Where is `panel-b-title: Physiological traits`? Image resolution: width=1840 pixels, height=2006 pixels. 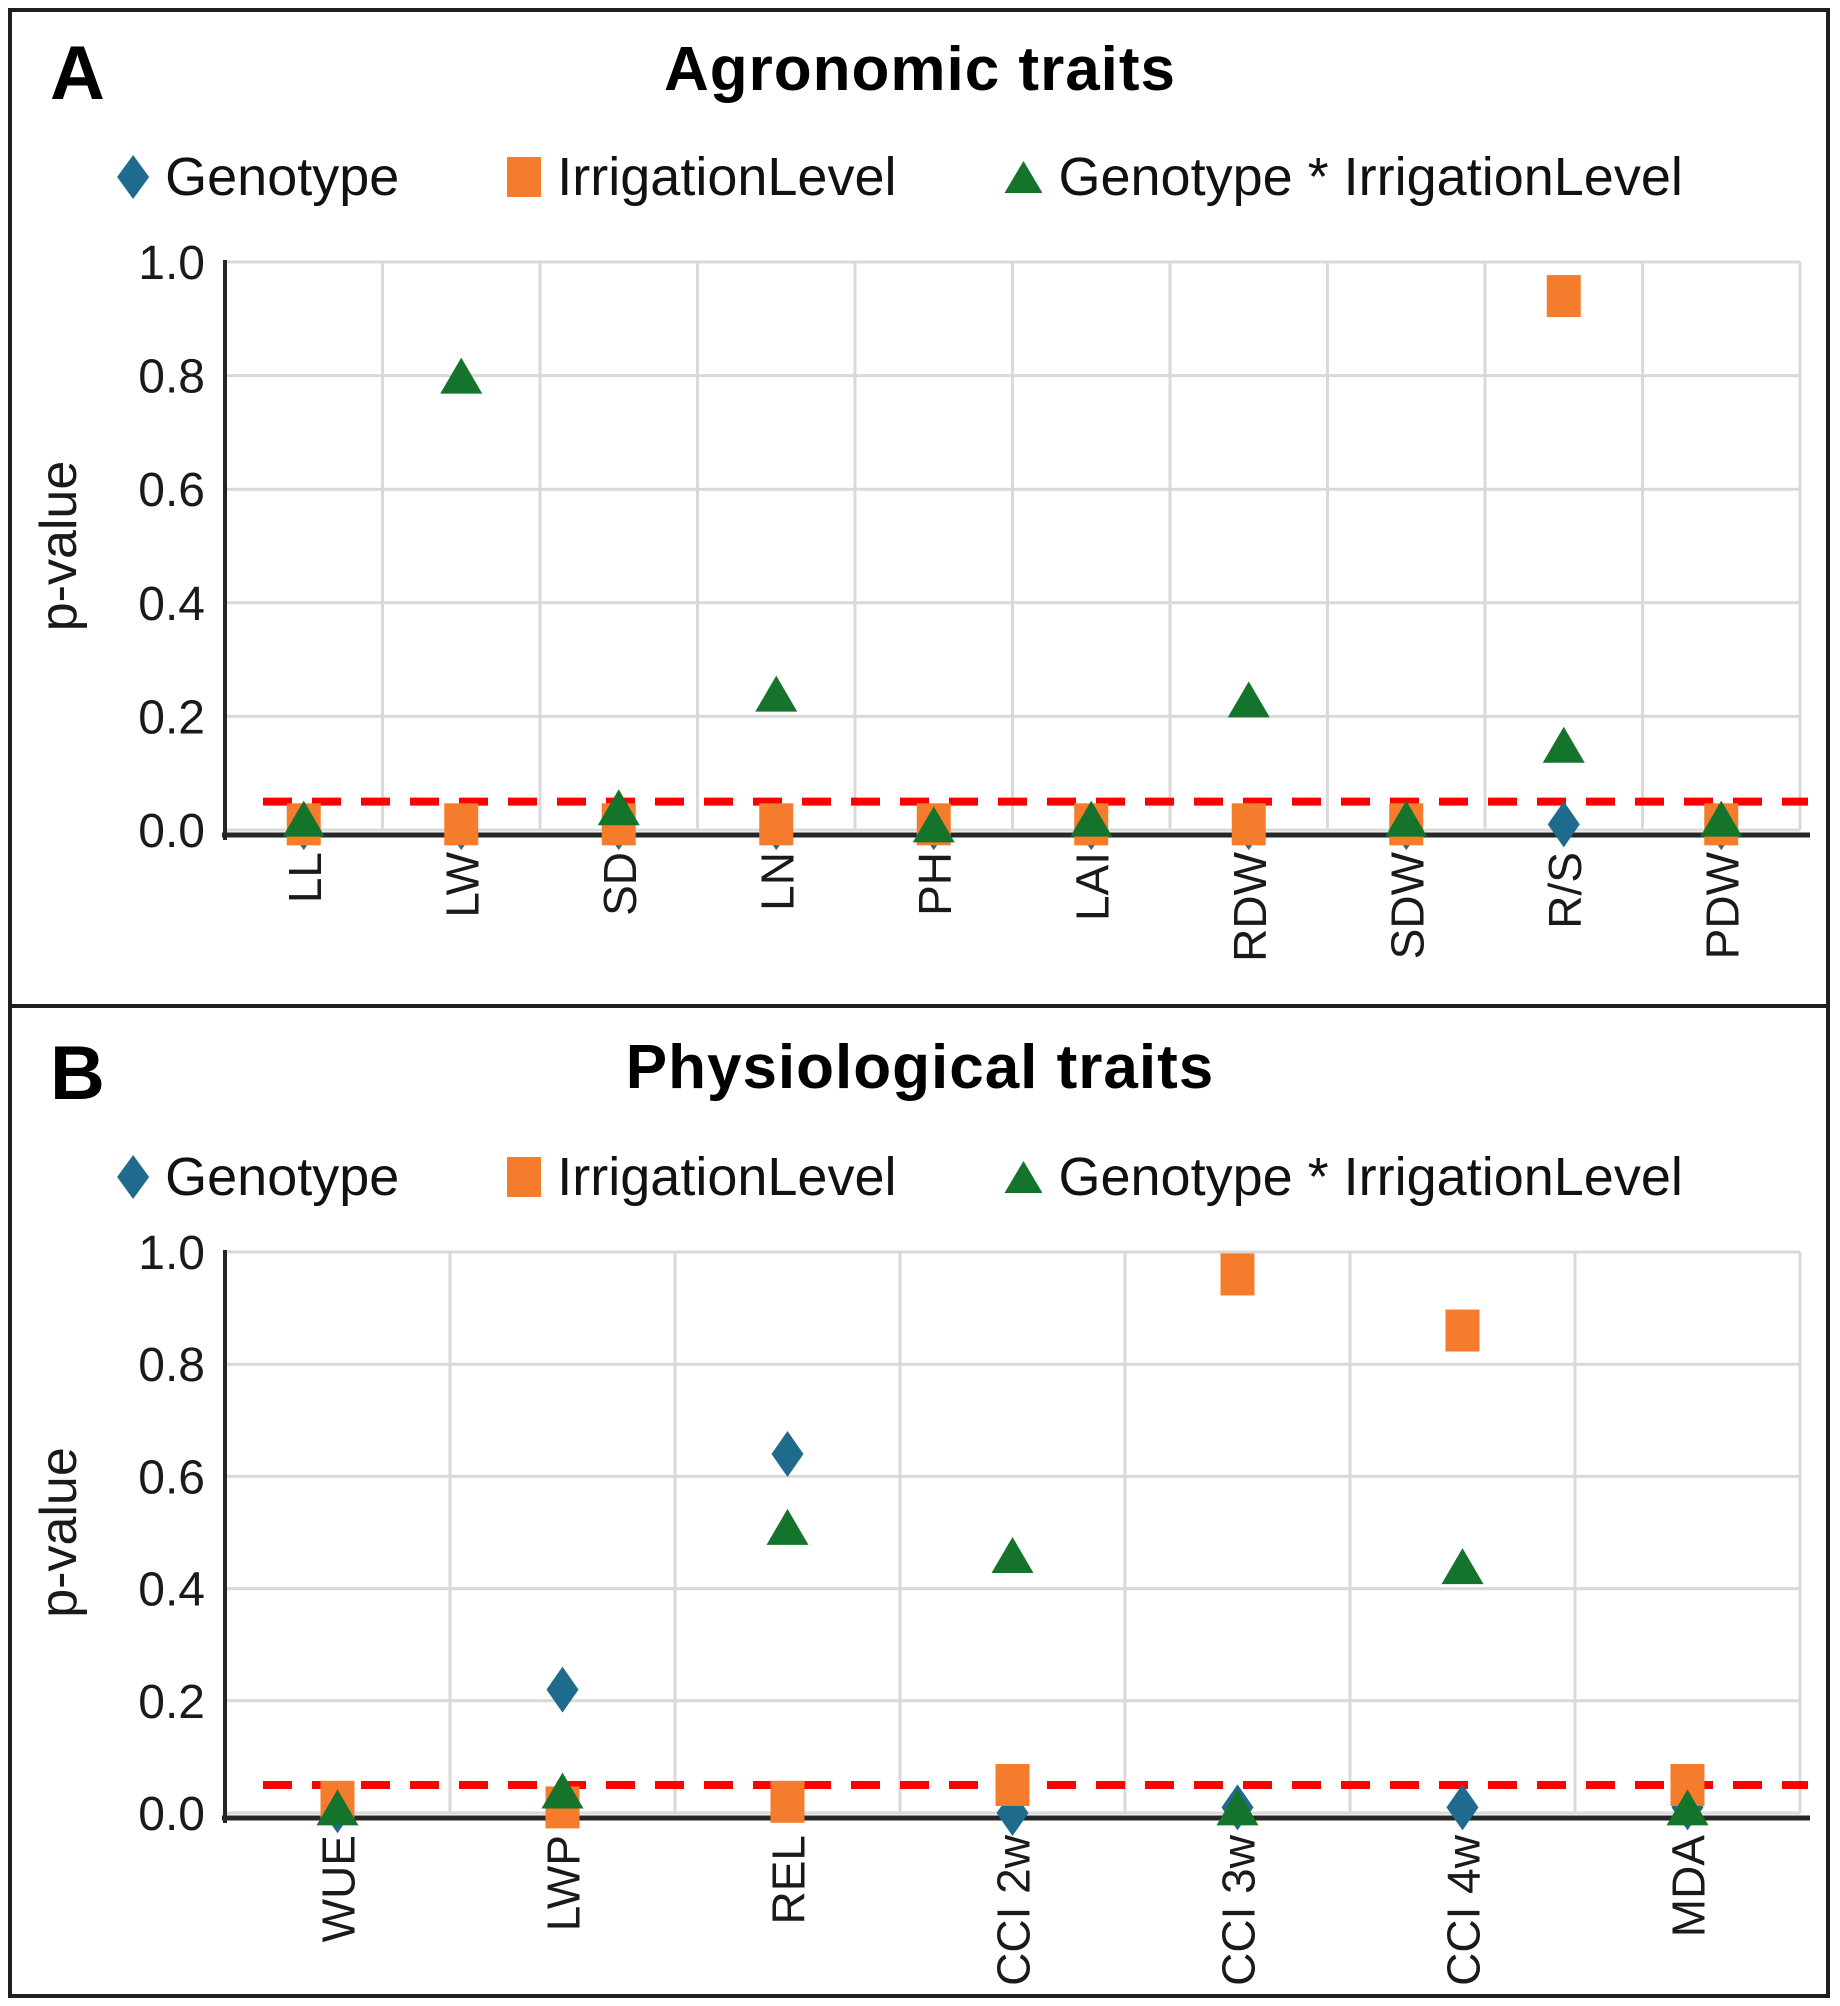 panel-b-title: Physiological traits is located at coordinates (920, 1067).